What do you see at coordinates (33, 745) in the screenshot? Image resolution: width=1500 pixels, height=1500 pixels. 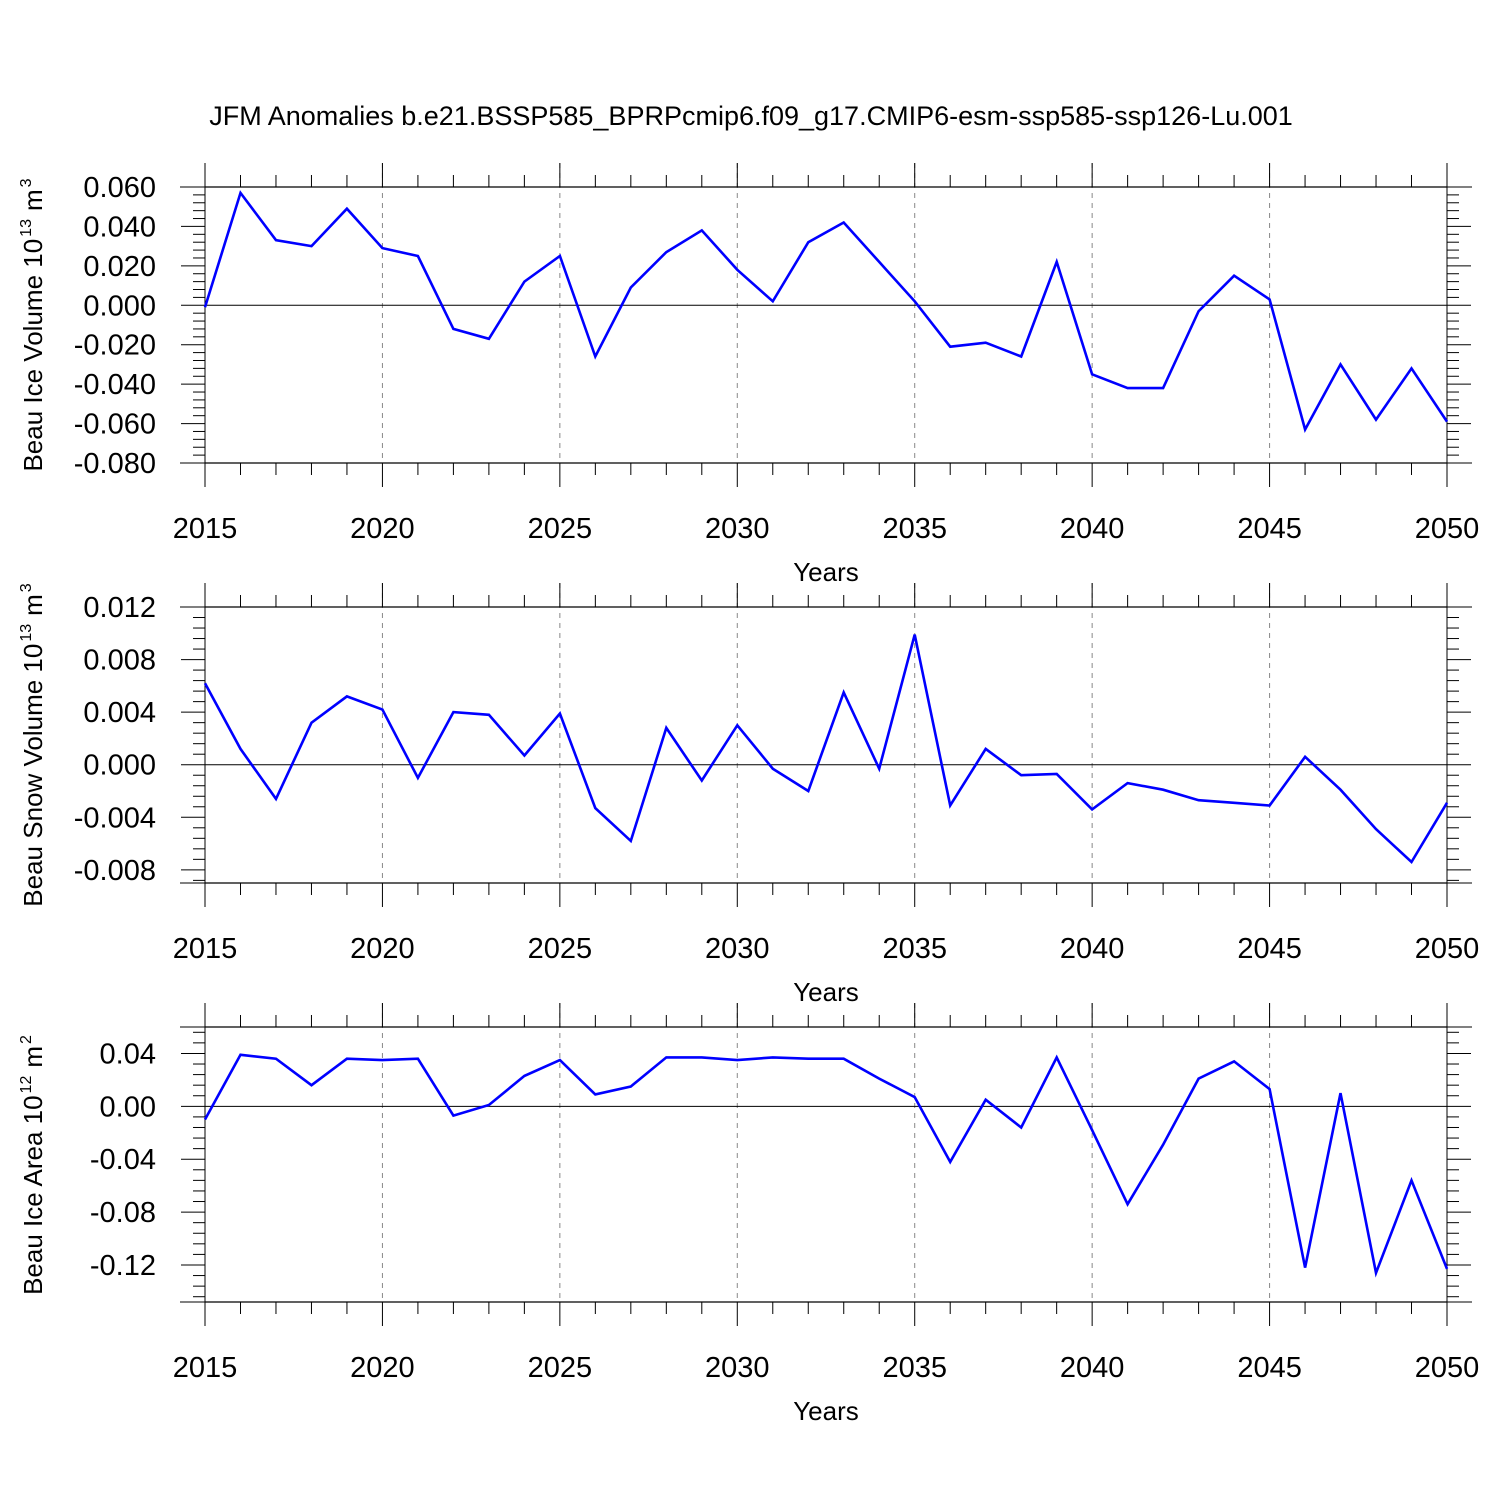 I see `y-axis-label: Beau Snow Volume 10 13 m 3` at bounding box center [33, 745].